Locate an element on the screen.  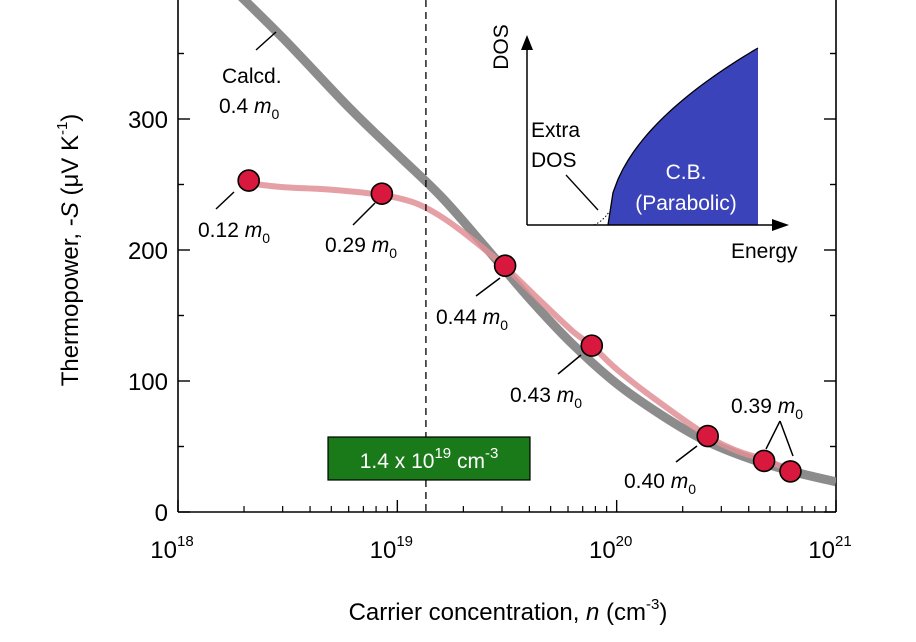
inset-x-label: Energy is located at coordinates (764, 251).